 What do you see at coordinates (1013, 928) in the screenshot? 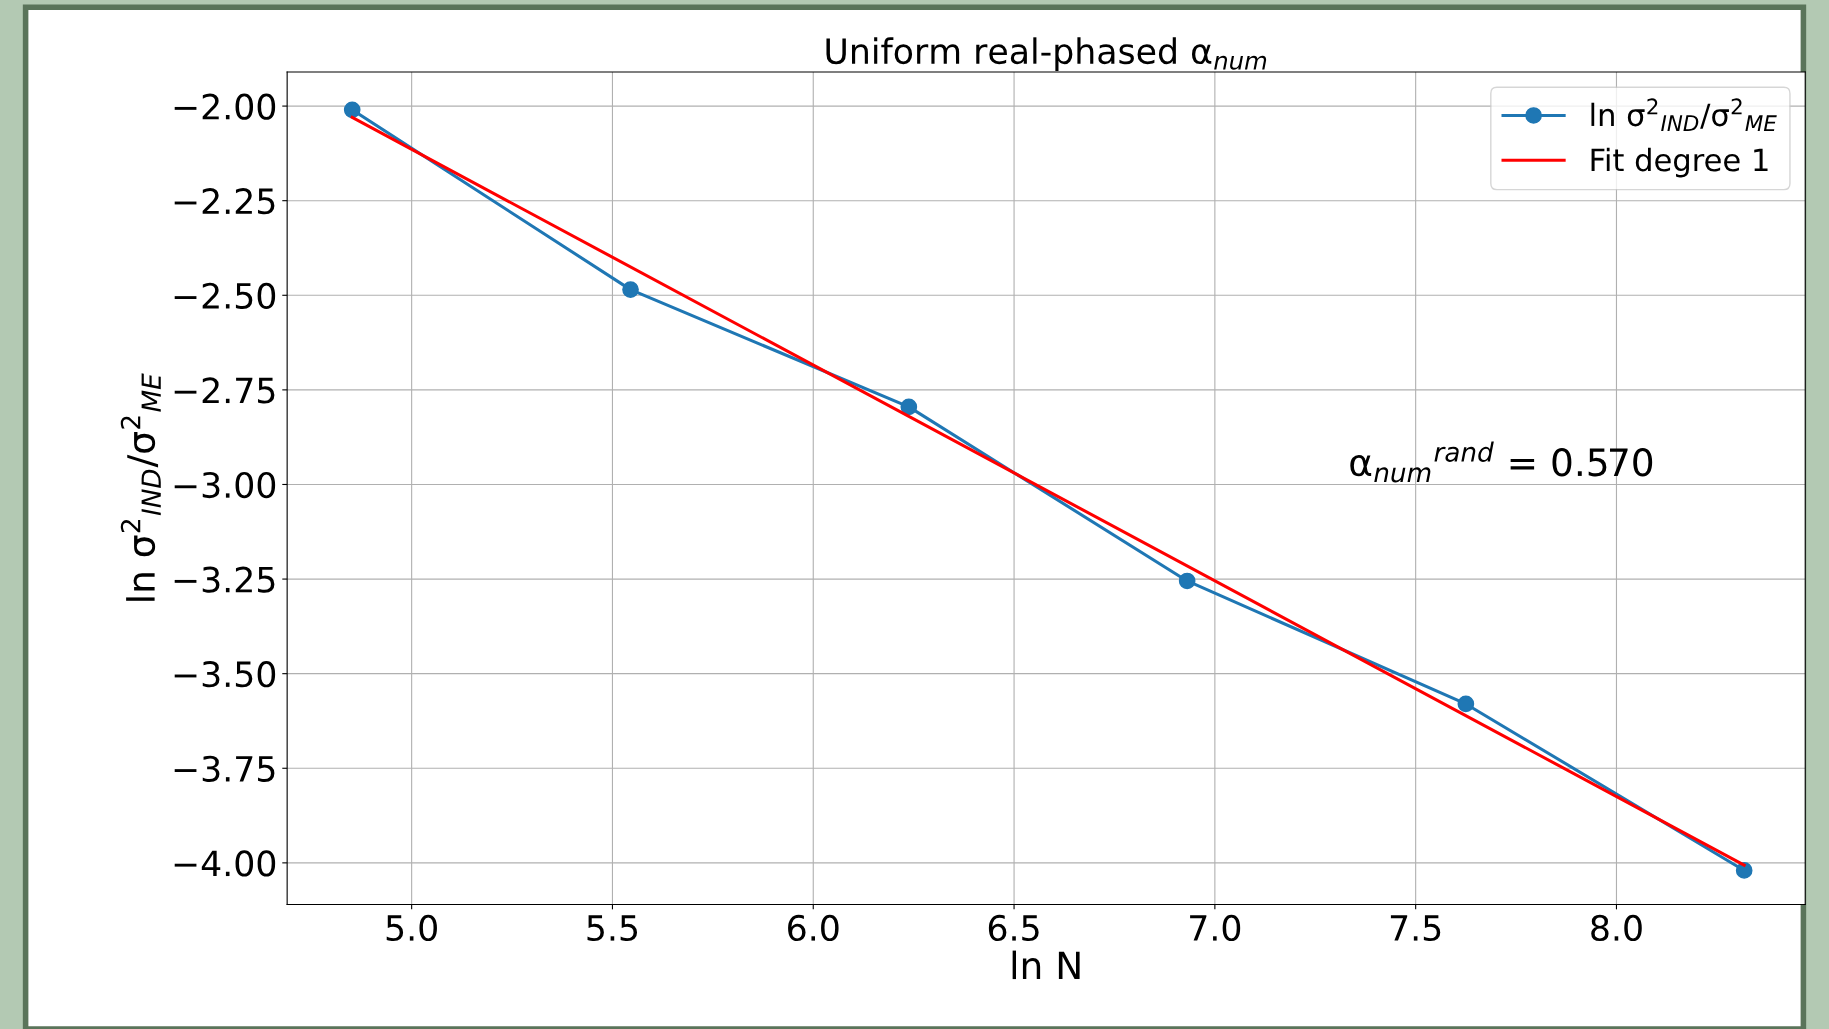
I see `x-tick-label: 6.5` at bounding box center [1013, 928].